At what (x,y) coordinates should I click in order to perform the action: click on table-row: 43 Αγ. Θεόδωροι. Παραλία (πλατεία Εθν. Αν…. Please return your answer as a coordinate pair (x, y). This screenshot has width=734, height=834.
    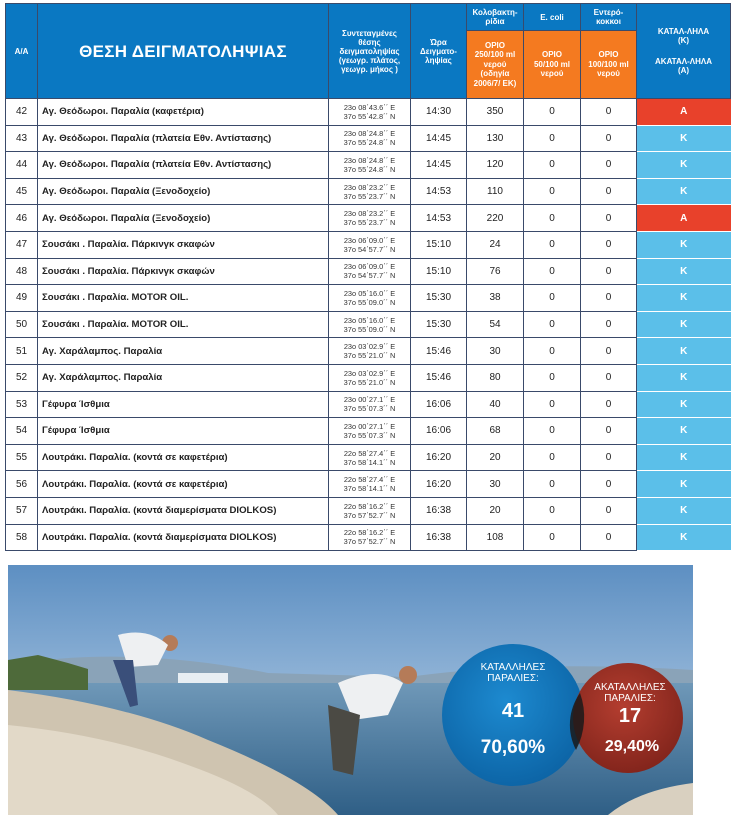
    Looking at the image, I should click on (368, 138).